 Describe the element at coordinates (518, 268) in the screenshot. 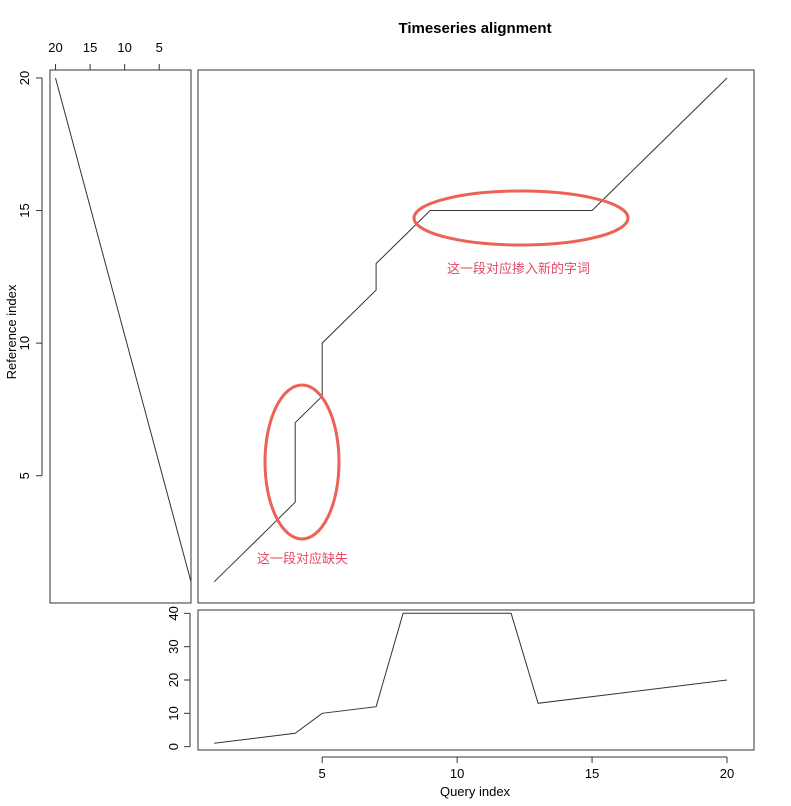

I see `insertion-segment-annotation: 这一段对应掺入新的字词` at that location.